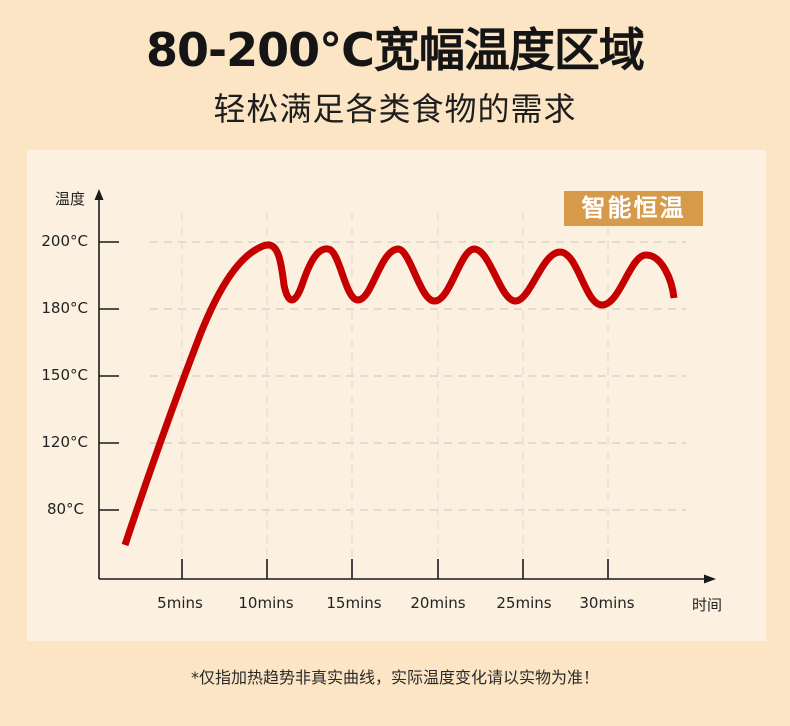 This screenshot has height=726, width=790. What do you see at coordinates (64, 442) in the screenshot?
I see `y-tick-label: 120°C` at bounding box center [64, 442].